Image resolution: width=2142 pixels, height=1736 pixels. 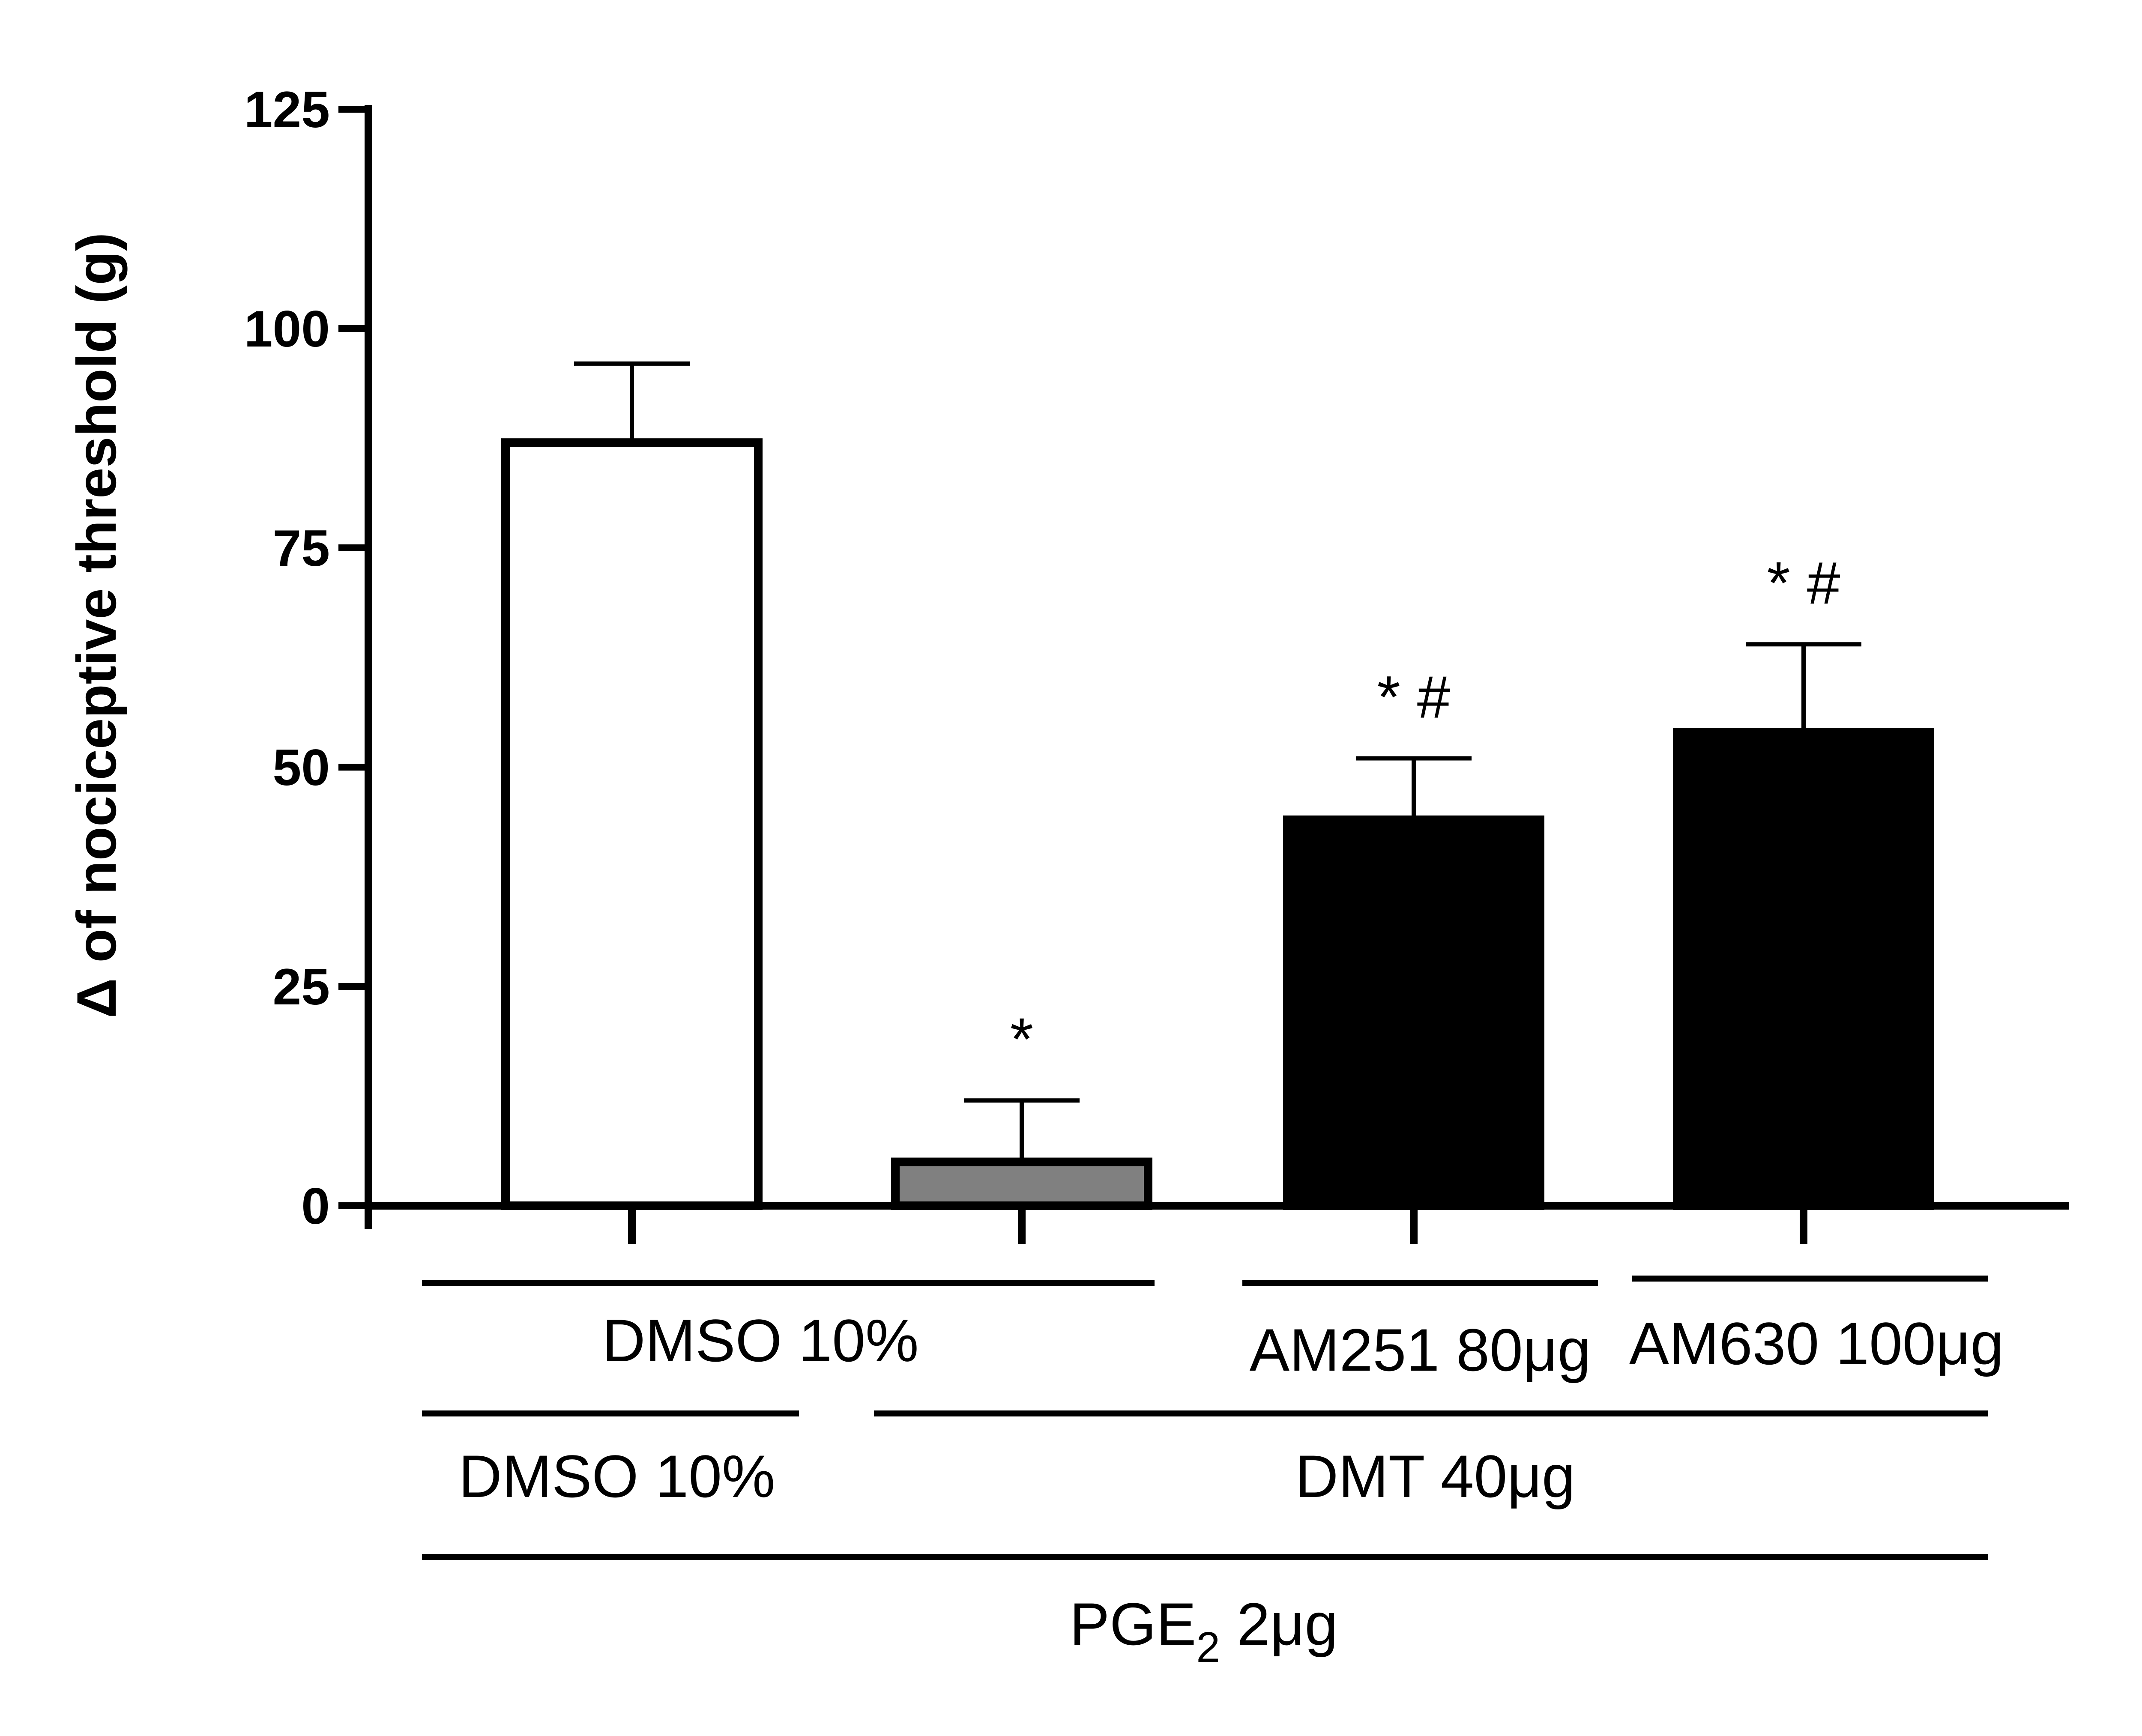 What do you see at coordinates (1205, 1418) in the screenshot?
I see `group-brackets` at bounding box center [1205, 1418].